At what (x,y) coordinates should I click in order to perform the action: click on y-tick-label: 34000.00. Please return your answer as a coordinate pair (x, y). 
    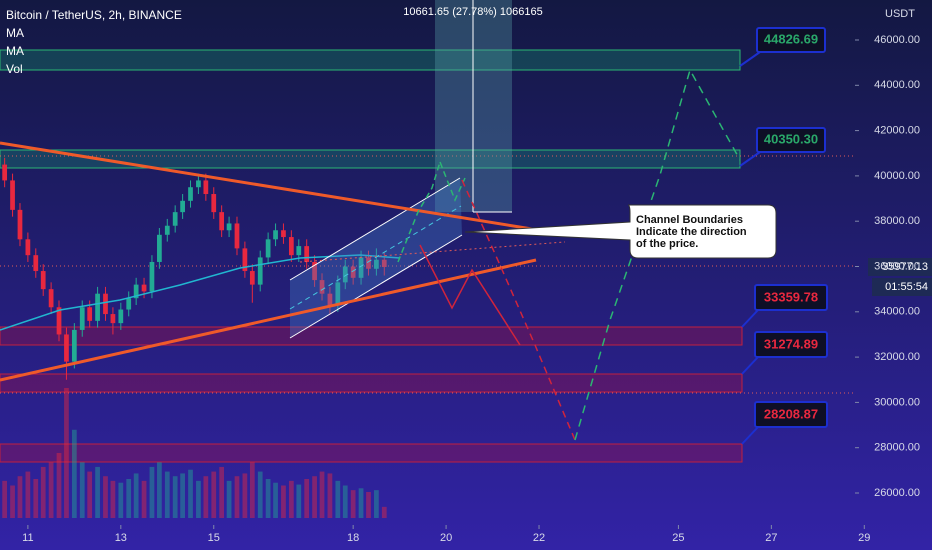
    Looking at the image, I should click on (897, 312).